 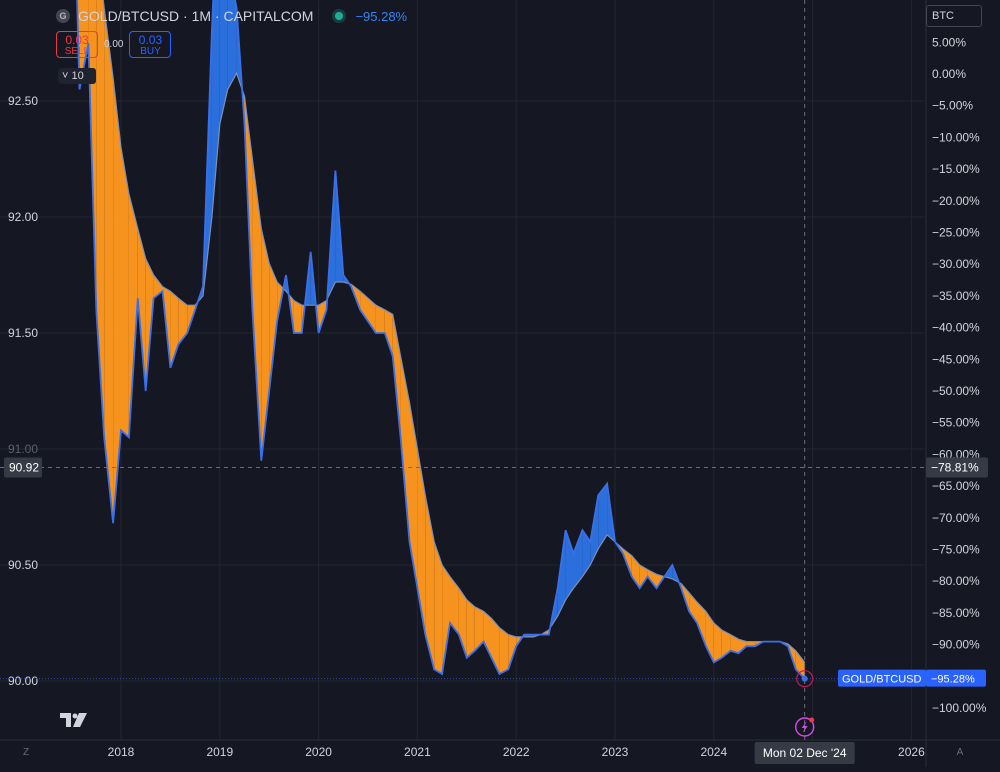 I want to click on left-tick-label: 92.00, so click(x=23, y=217).